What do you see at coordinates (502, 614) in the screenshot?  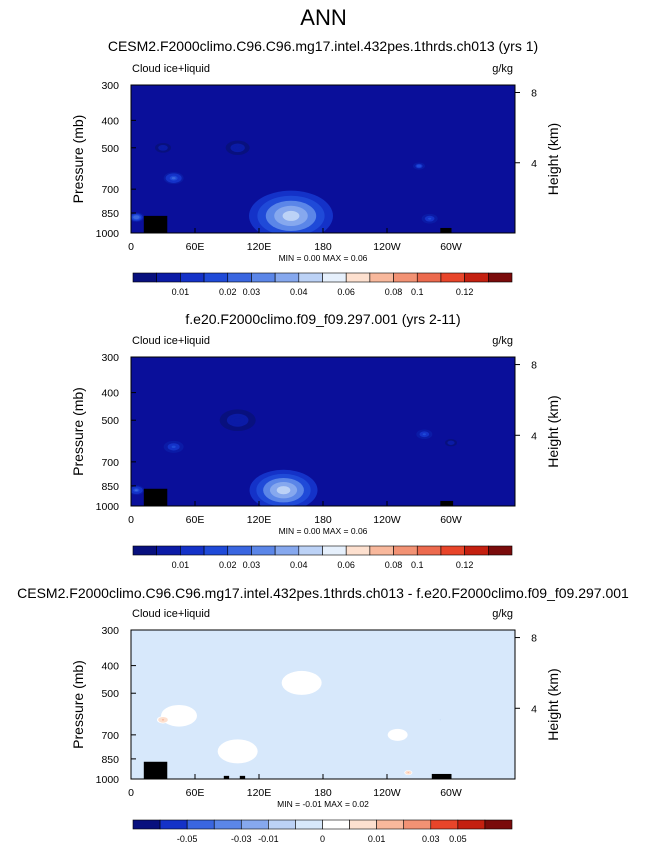 I see `panel-3-units-label: g/kg` at bounding box center [502, 614].